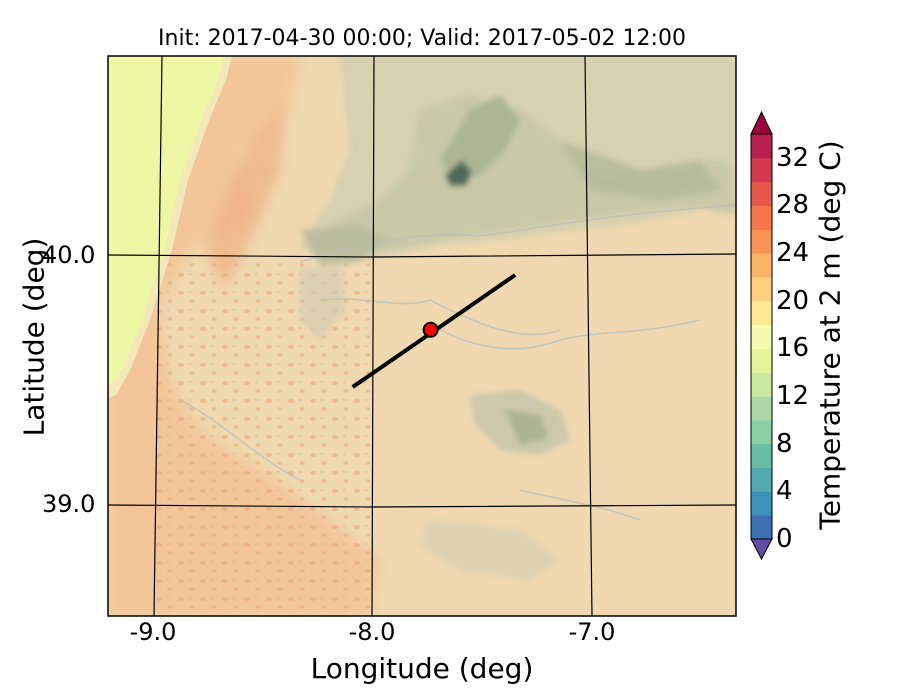 The height and width of the screenshot is (700, 900). I want to click on lat-tick: 40.0, so click(69, 255).